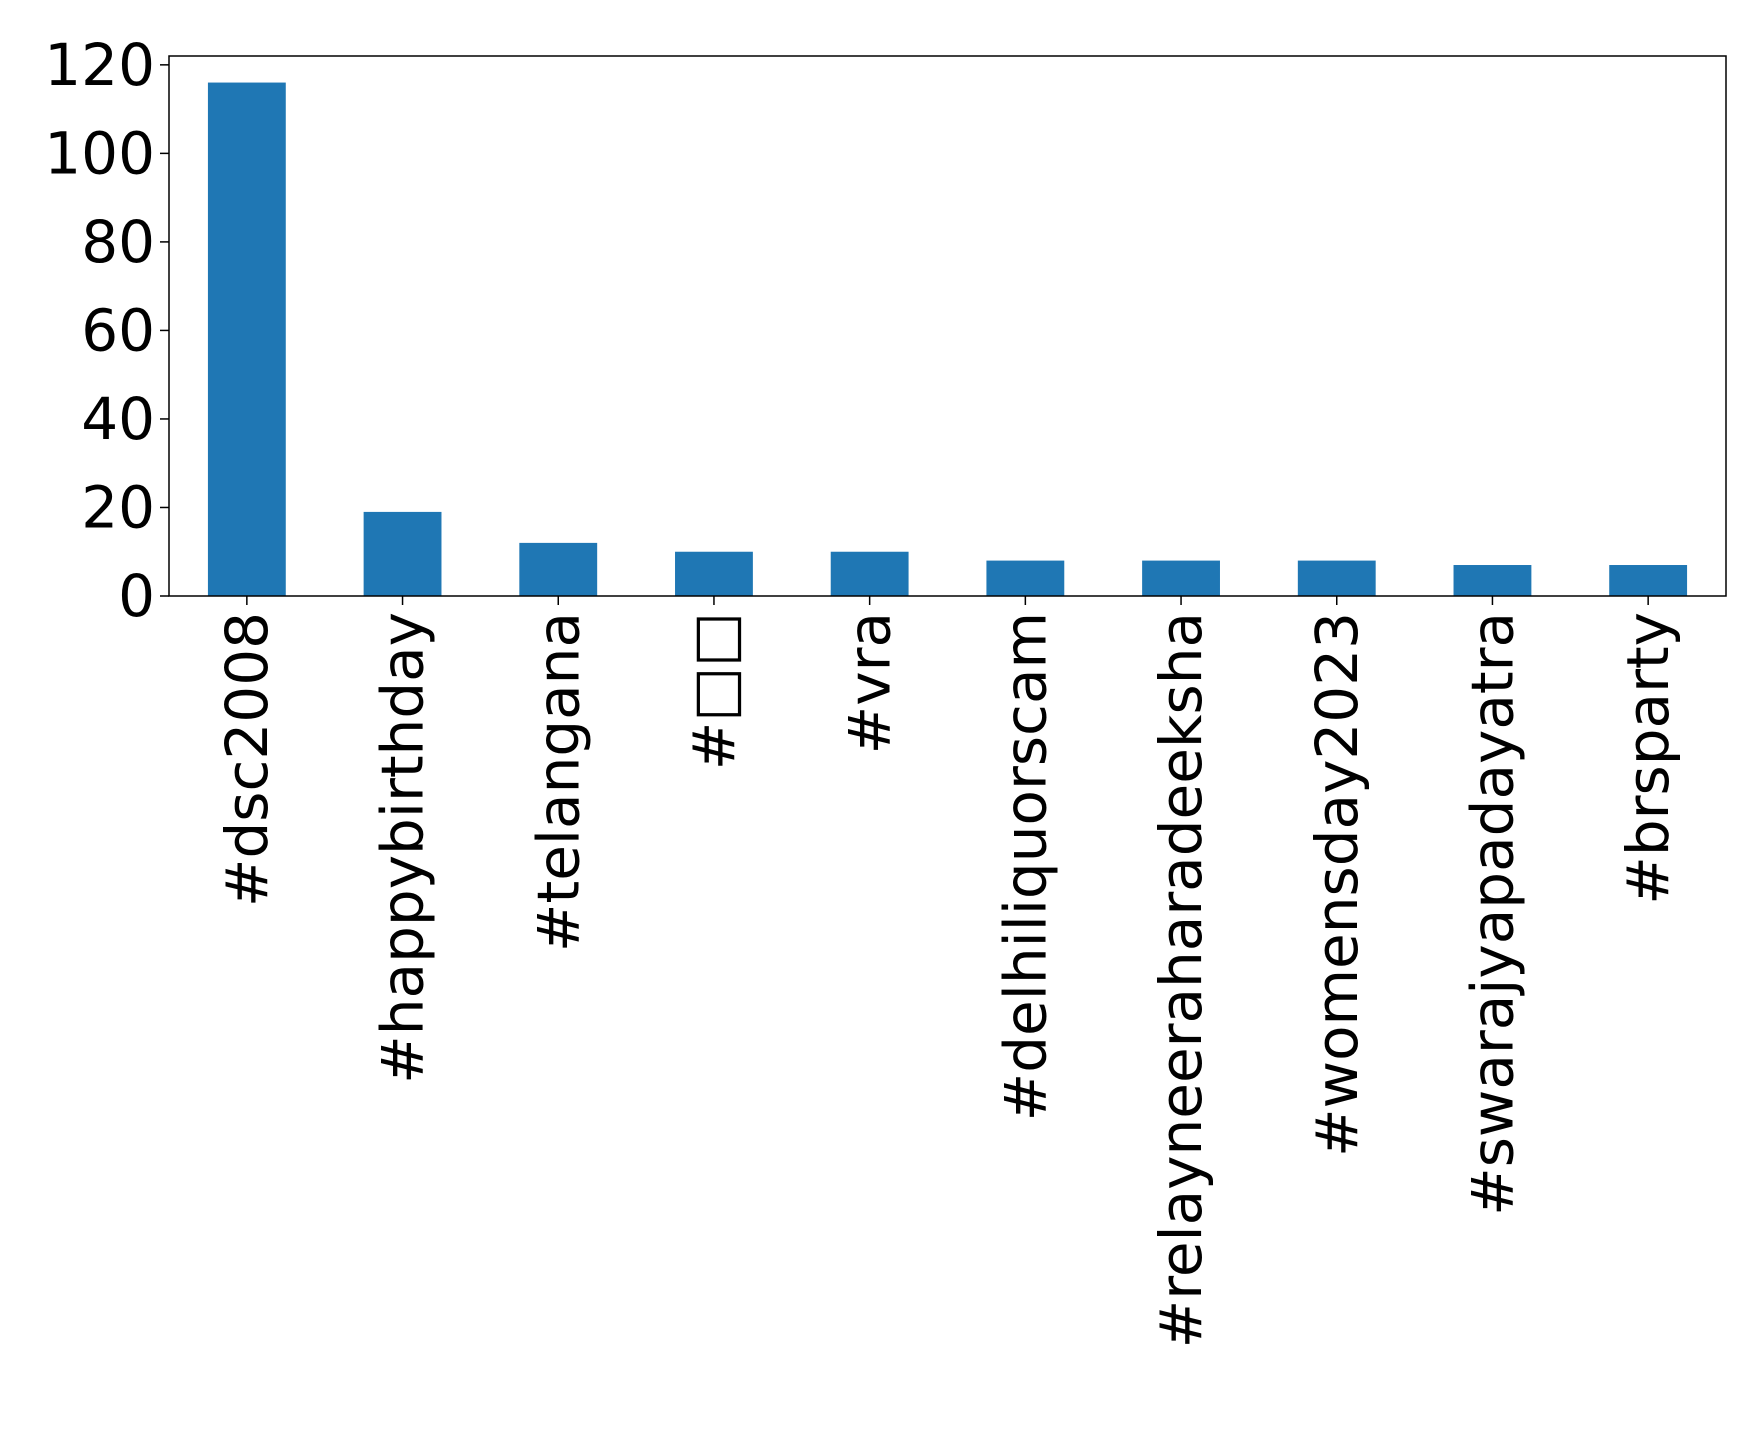 The width and height of the screenshot is (1758, 1437). I want to click on x-tick-label: #happybirthday, so click(403, 848).